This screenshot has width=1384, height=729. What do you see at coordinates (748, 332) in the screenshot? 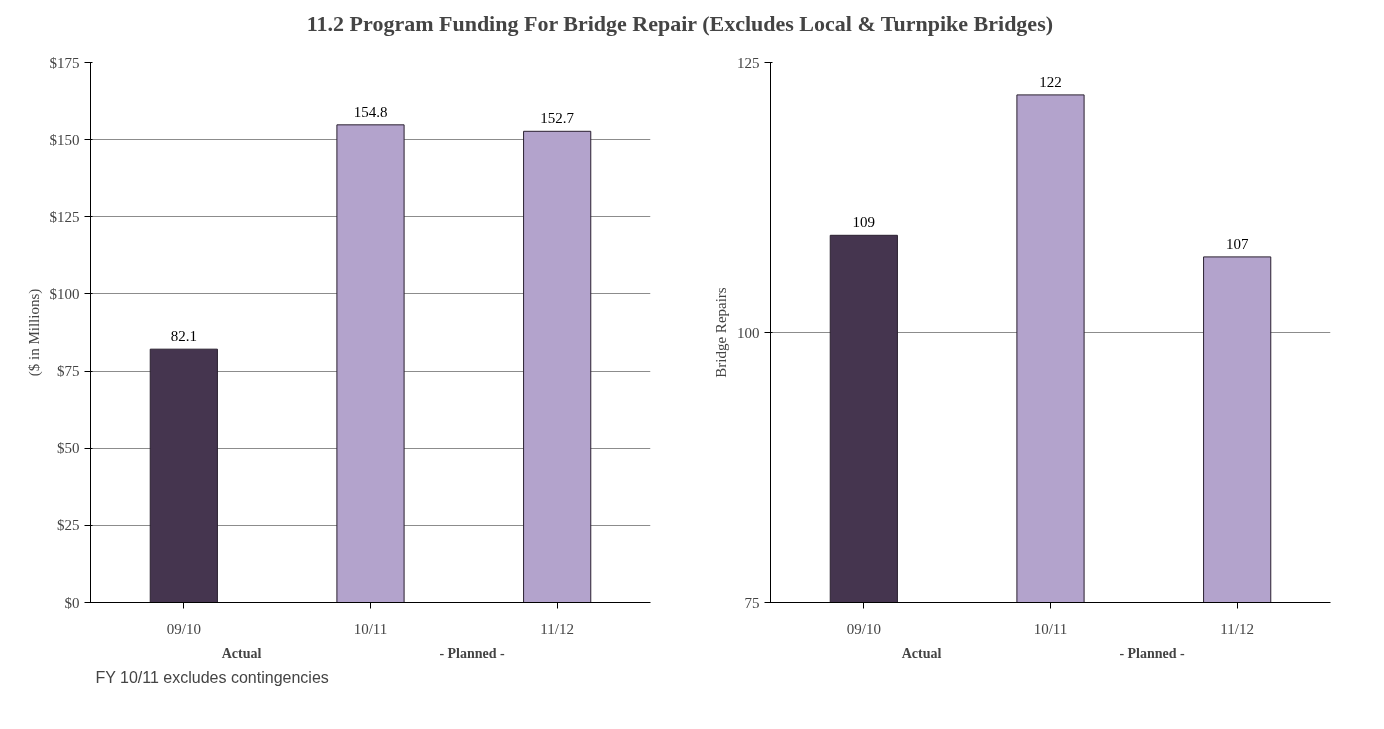
I see `y-tick-label: 100` at bounding box center [748, 332].